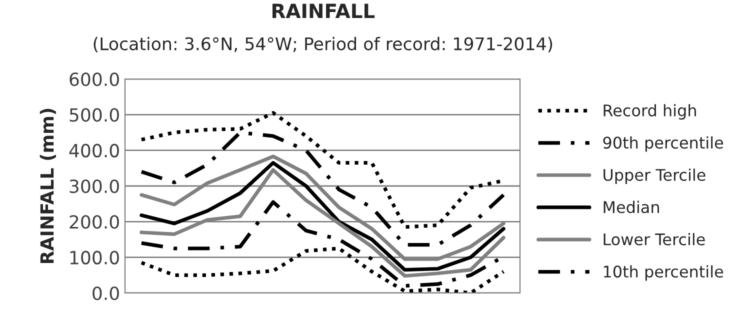  I want to click on legend-label: Record high, so click(650, 112).